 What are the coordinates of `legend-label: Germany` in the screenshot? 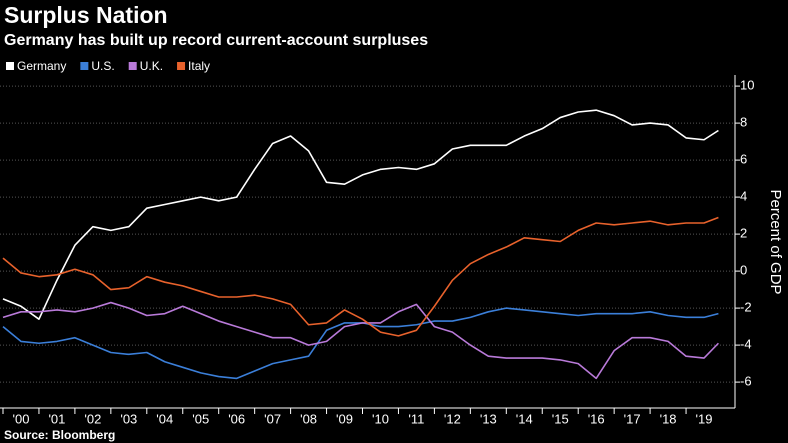 It's located at (41, 66).